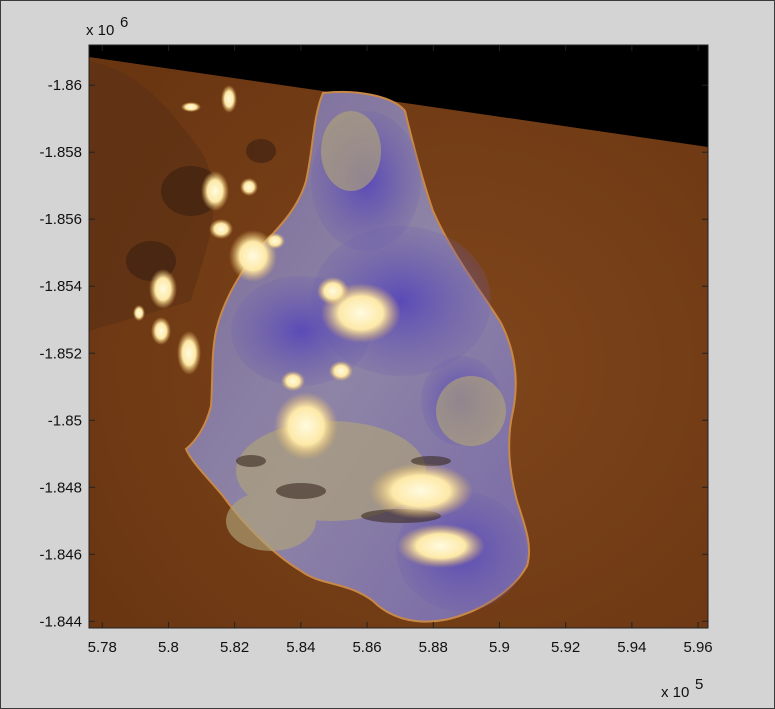  What do you see at coordinates (697, 647) in the screenshot?
I see `x-tick-label: 5.96` at bounding box center [697, 647].